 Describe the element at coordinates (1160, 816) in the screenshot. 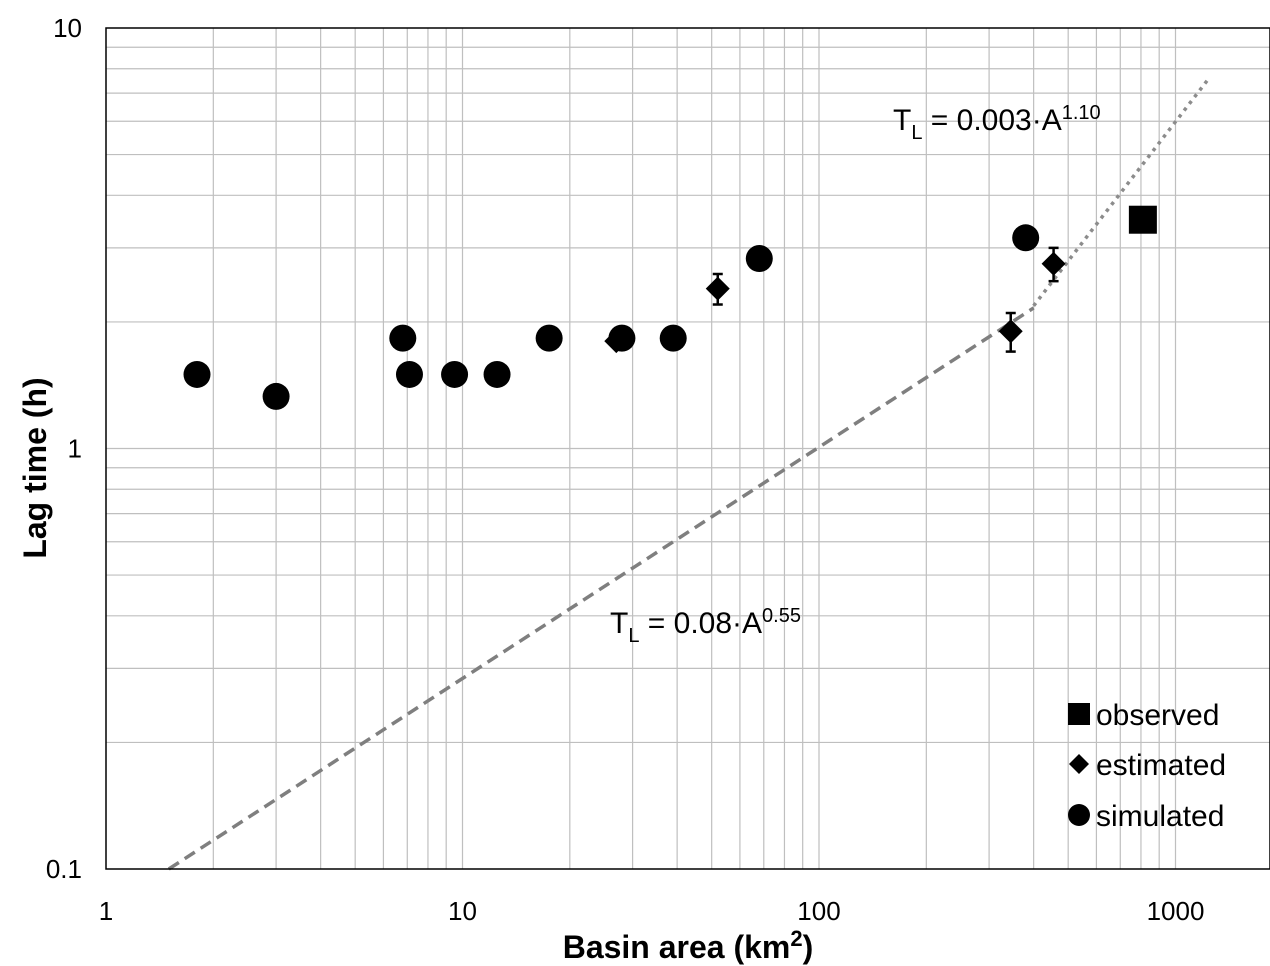

I see `legend-label-simulated: simulated` at that location.